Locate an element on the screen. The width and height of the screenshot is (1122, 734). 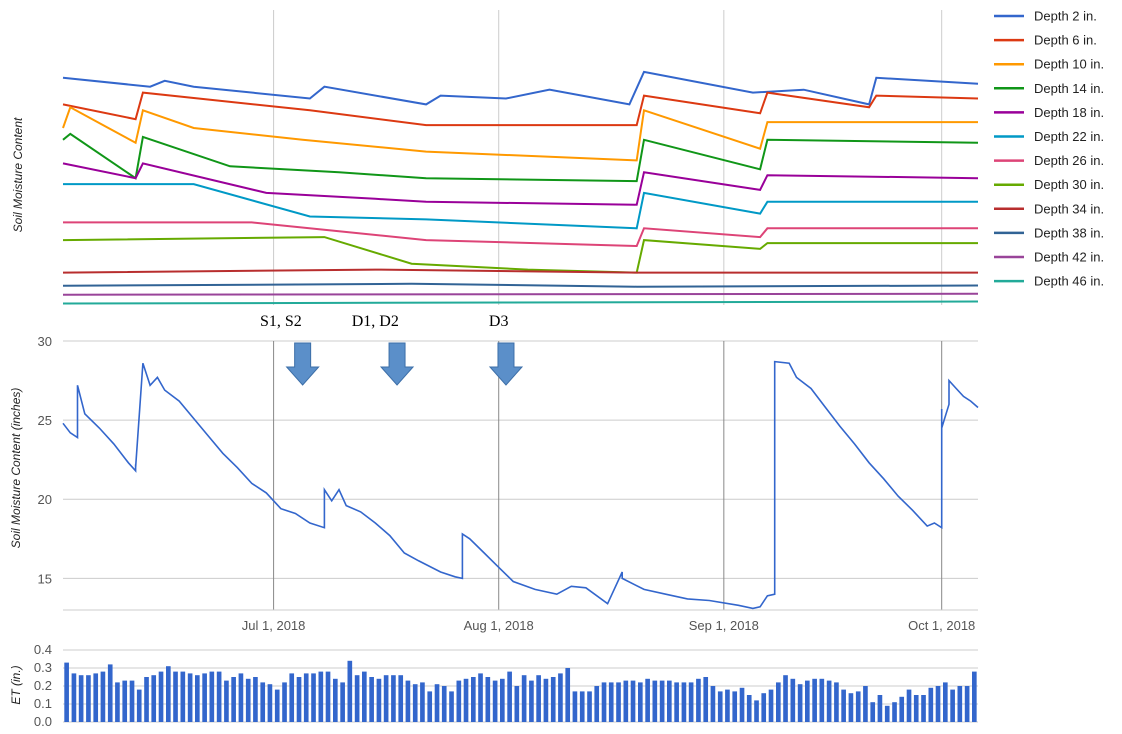
legend-label: Depth 38 in. is located at coordinates (1069, 232).